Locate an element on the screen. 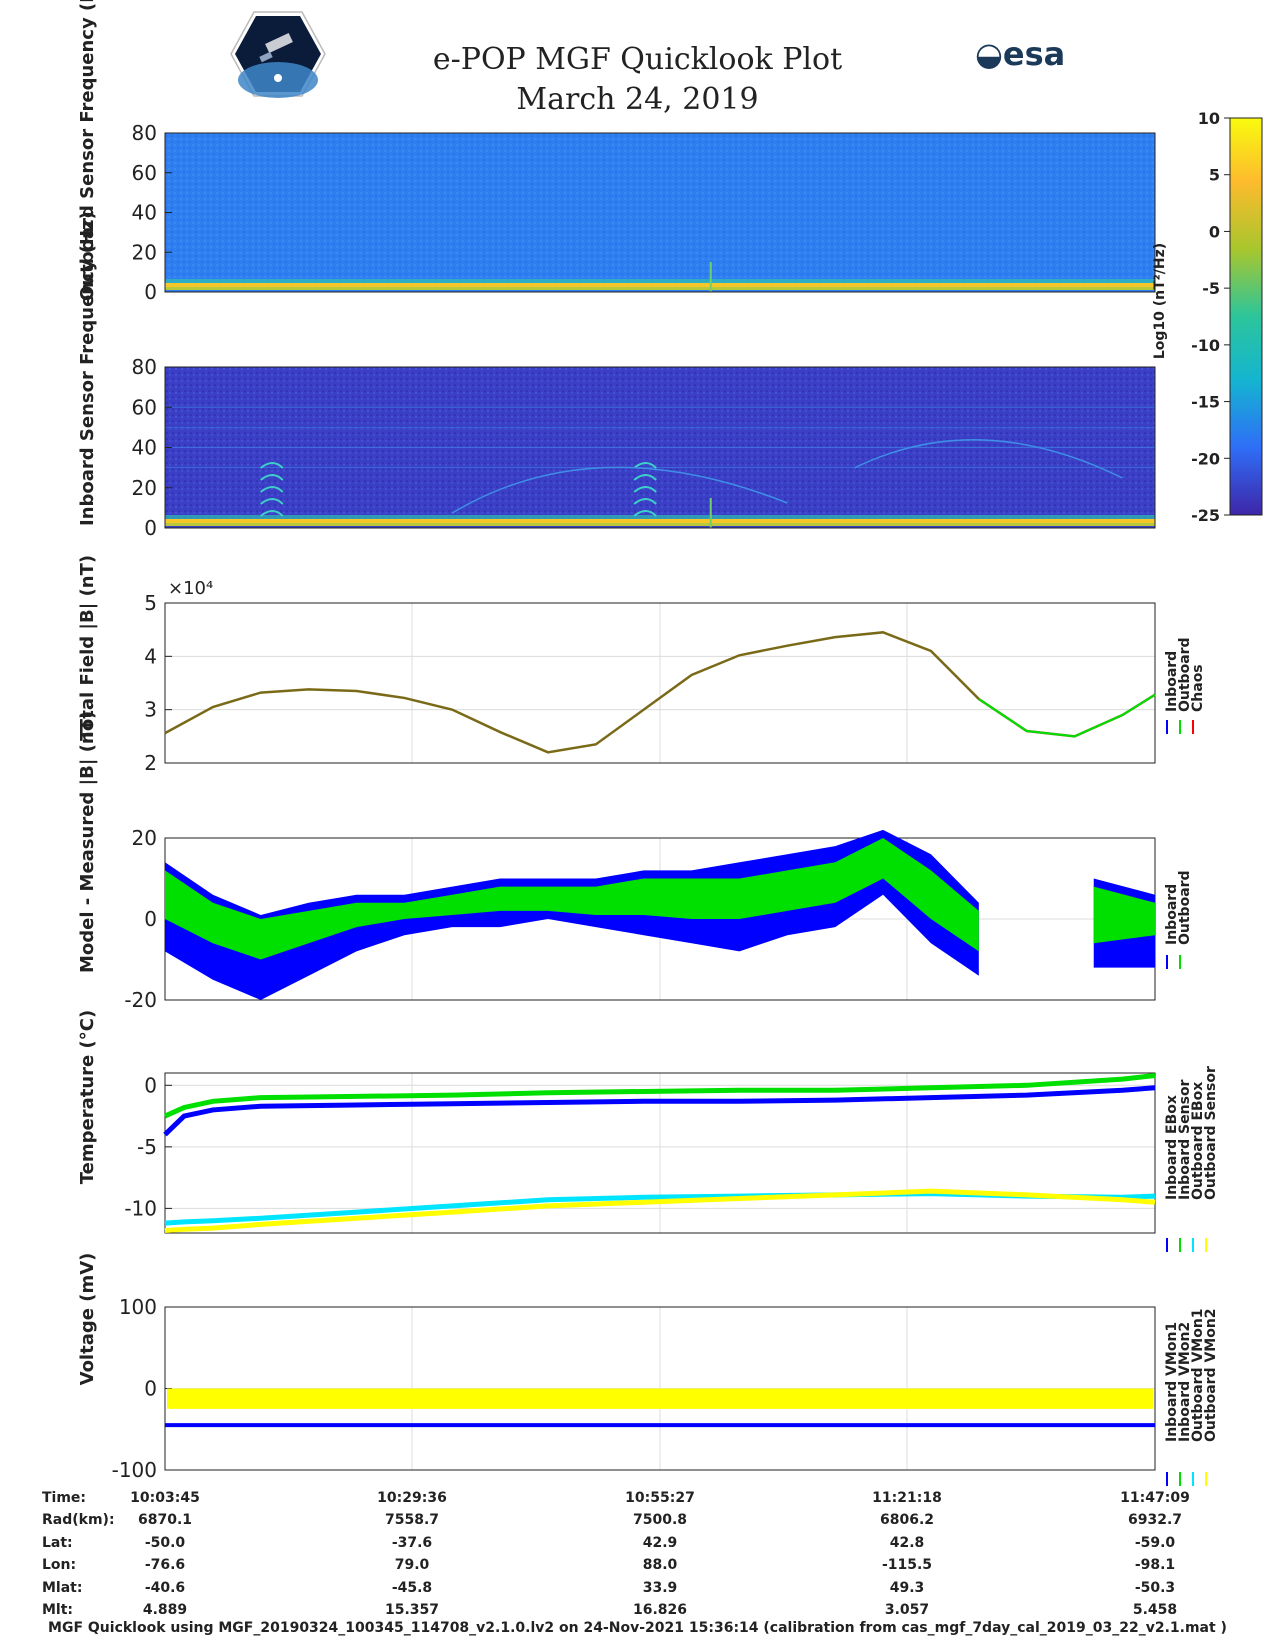 The image size is (1275, 1650). info-cell: 7558.7 is located at coordinates (412, 1520).